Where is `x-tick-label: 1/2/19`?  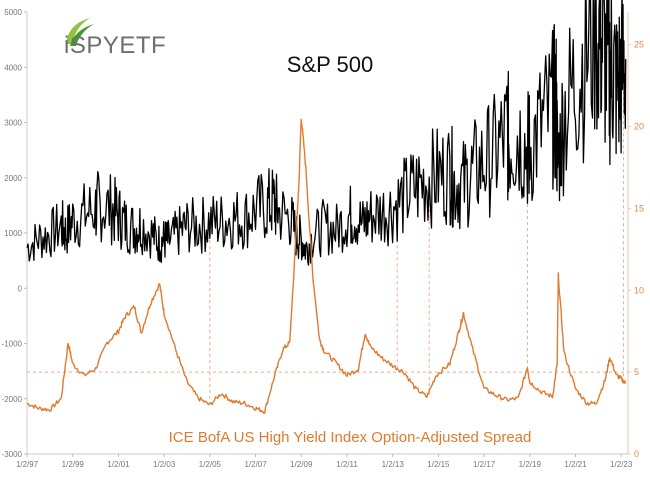 x-tick-label: 1/2/19 is located at coordinates (530, 464).